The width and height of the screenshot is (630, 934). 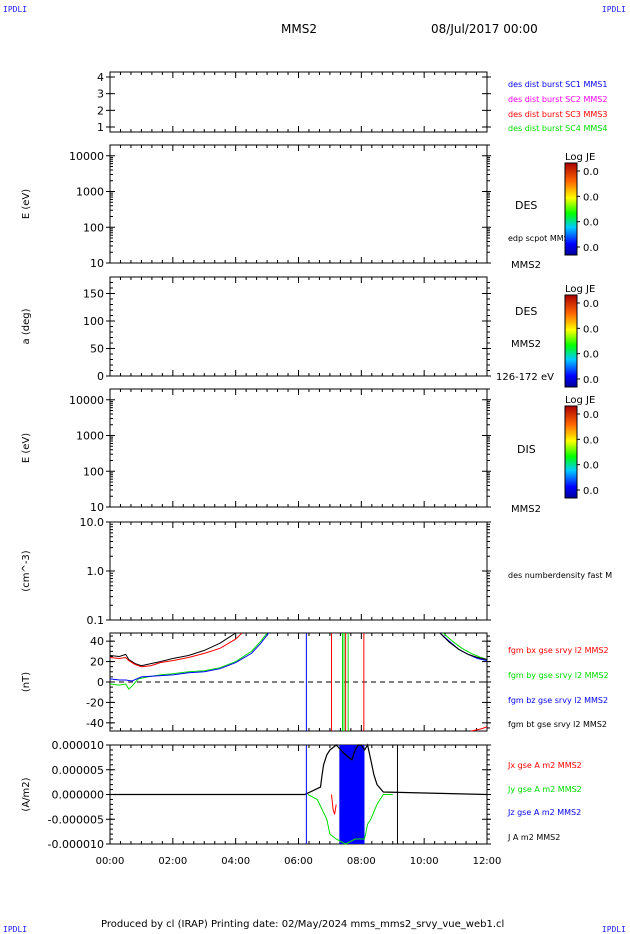 What do you see at coordinates (484, 29) in the screenshot?
I see `date-time-title: 08/Jul/2017 00:00` at bounding box center [484, 29].